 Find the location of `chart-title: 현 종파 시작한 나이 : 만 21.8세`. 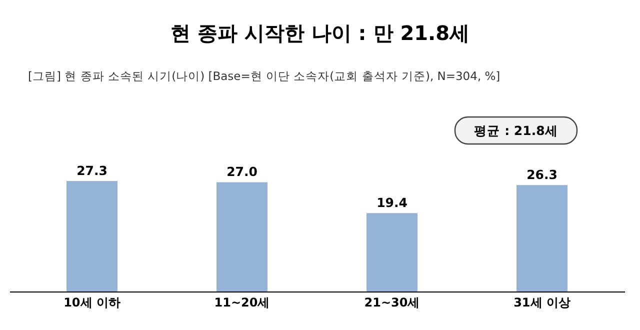

chart-title: 현 종파 시작한 나이 : 만 21.8세 is located at coordinates (320, 33).